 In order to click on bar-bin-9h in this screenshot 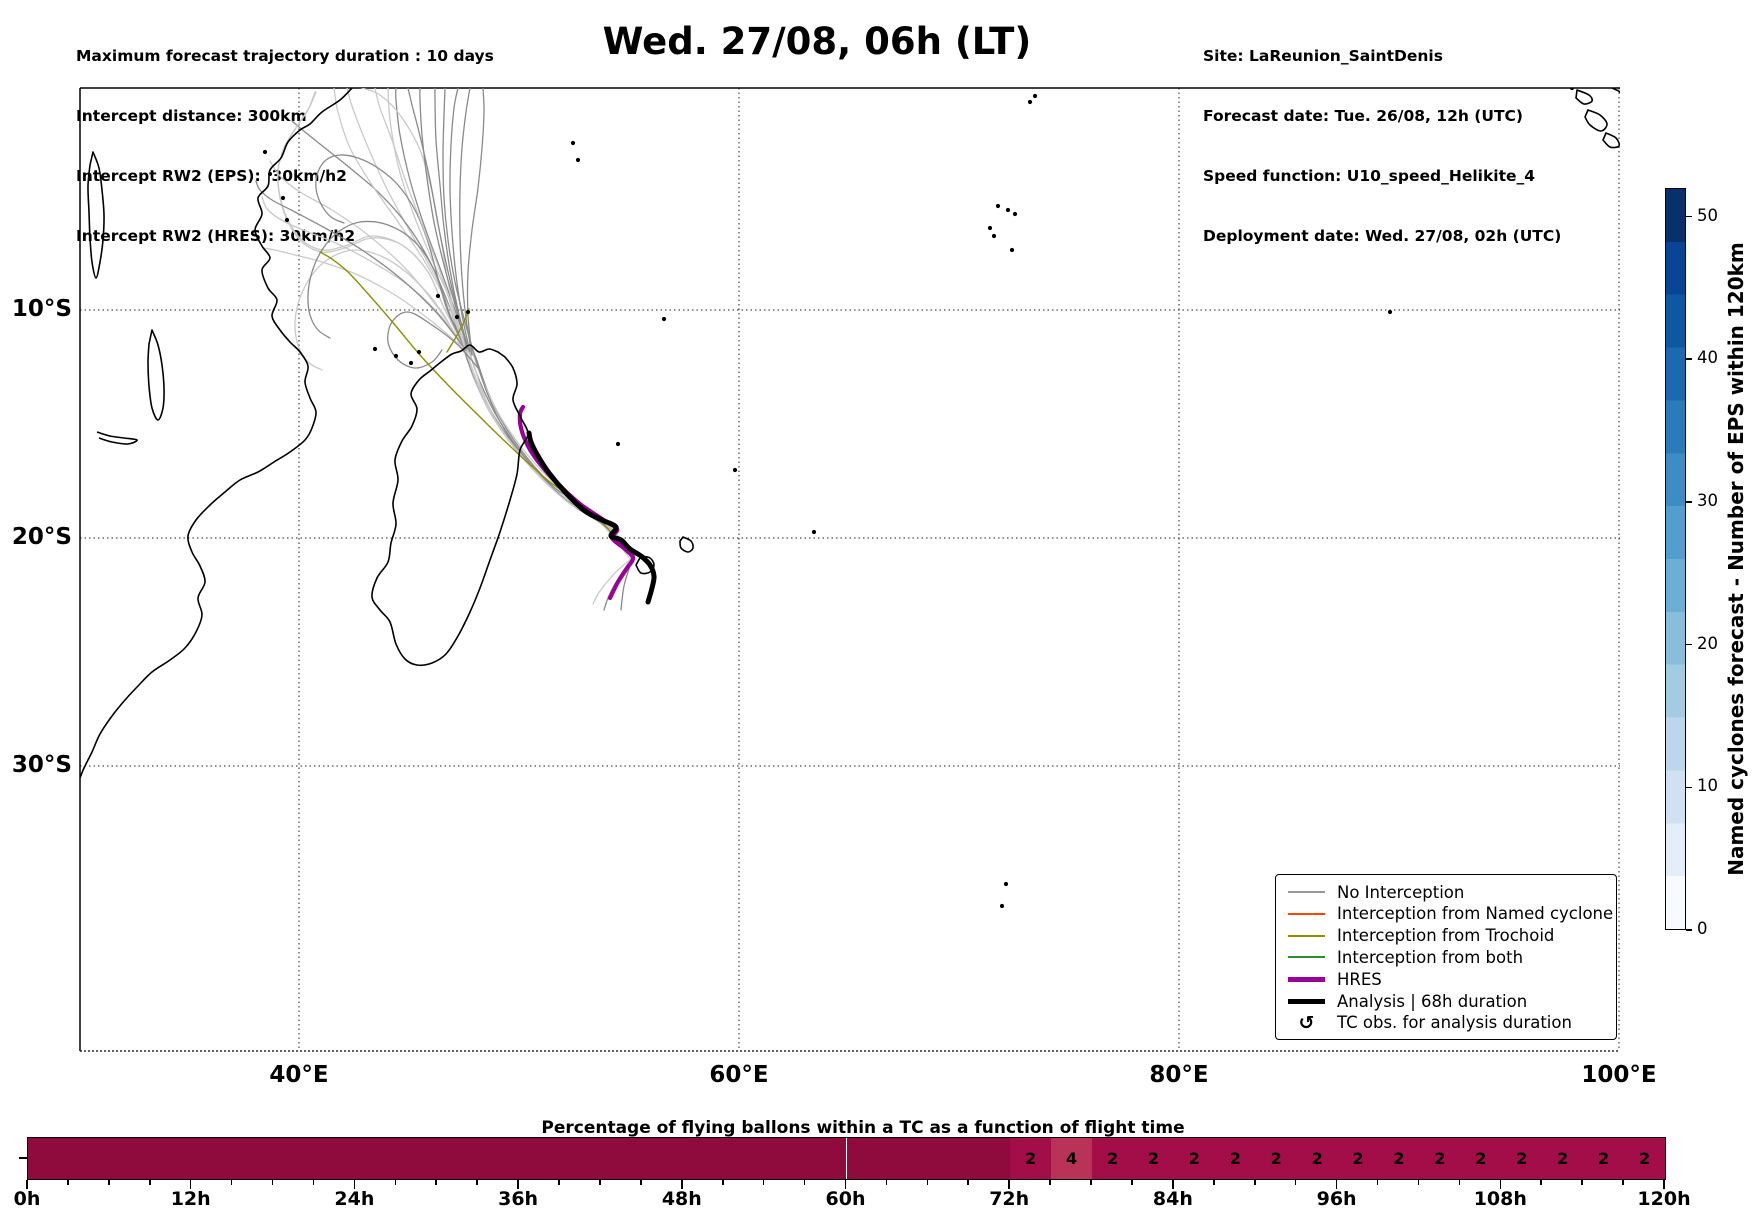, I will do `click(171, 1158)`.